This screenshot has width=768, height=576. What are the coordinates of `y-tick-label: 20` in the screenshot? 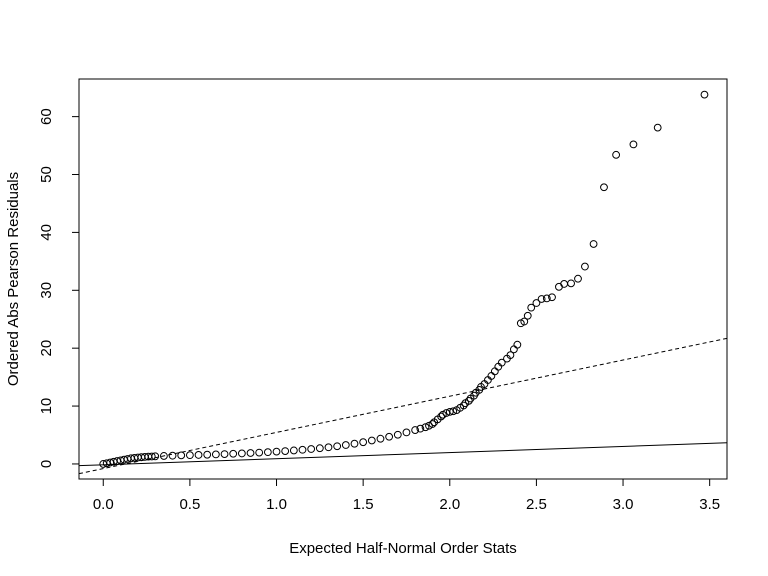 It's located at (46, 348).